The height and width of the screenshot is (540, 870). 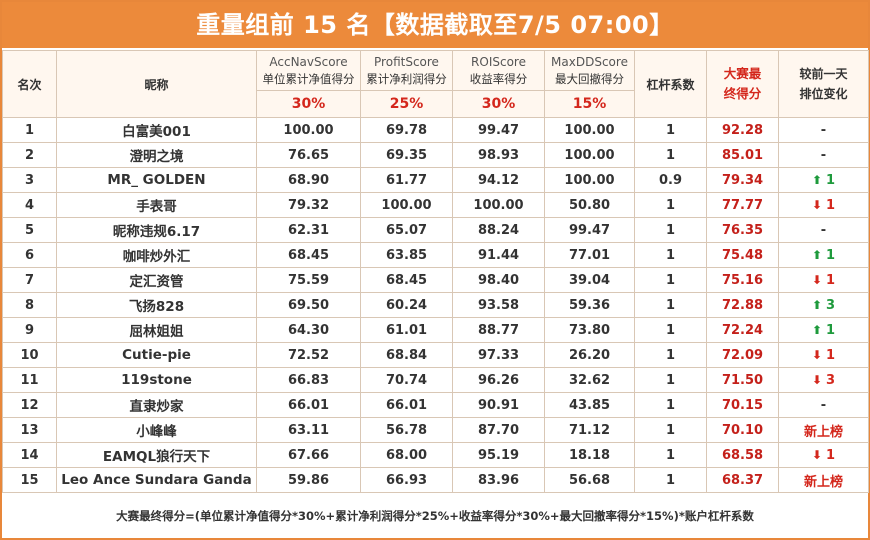 I want to click on nickname-cell: MR_ GOLDEN, so click(x=156, y=180).